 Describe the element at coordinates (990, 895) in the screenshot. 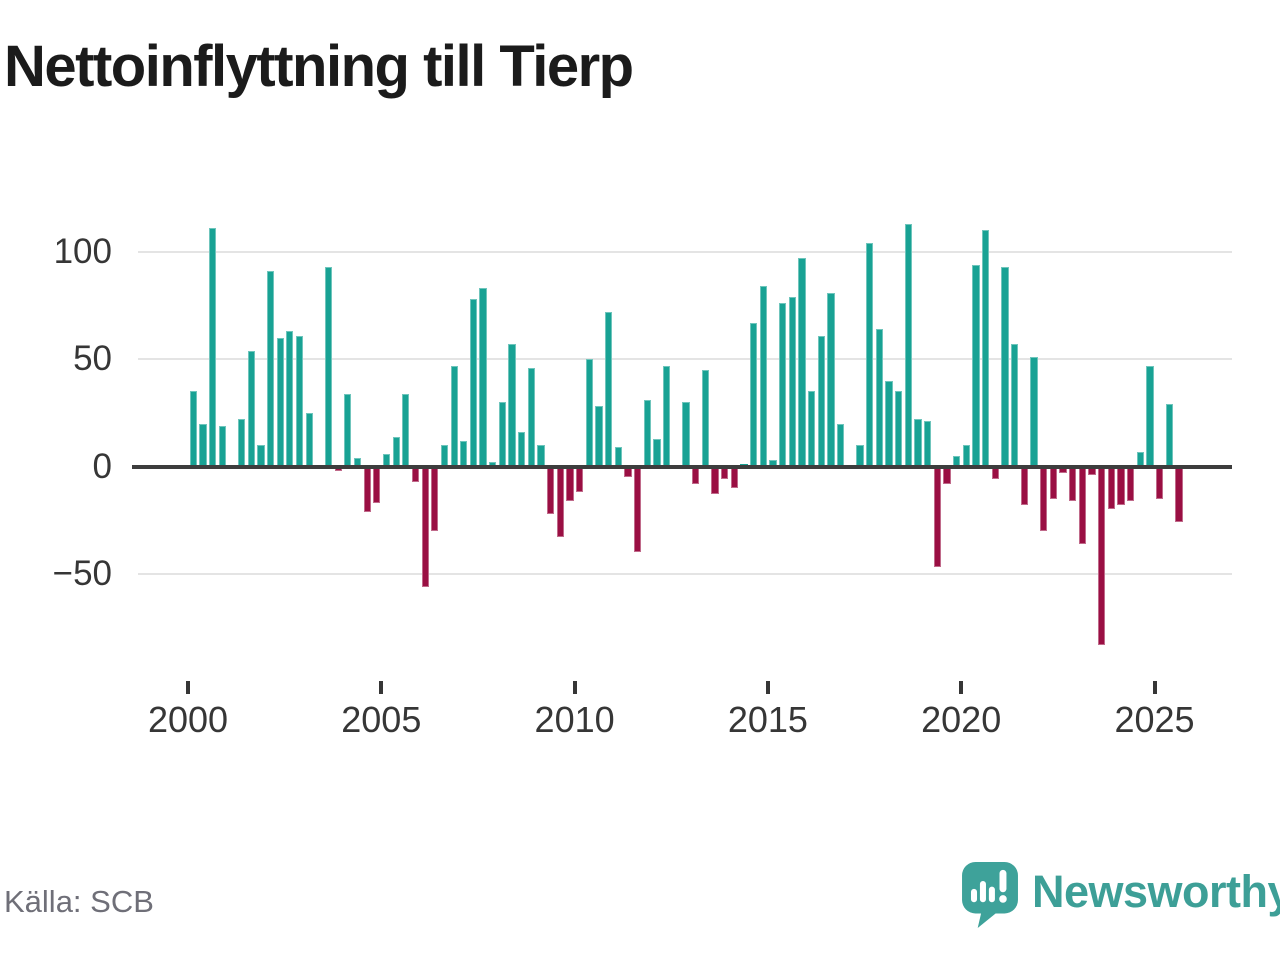

I see `newsworthy-speech-bubble-chart-icon` at that location.